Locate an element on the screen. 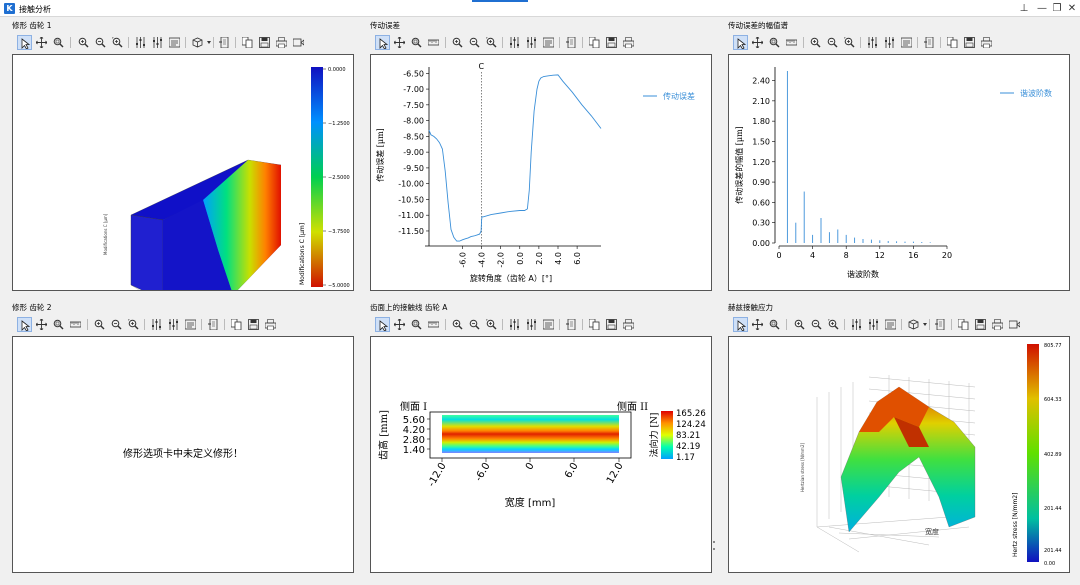  plot-area-modification-gear-2: 修形选项卡中未定义修形！ is located at coordinates (183, 454).